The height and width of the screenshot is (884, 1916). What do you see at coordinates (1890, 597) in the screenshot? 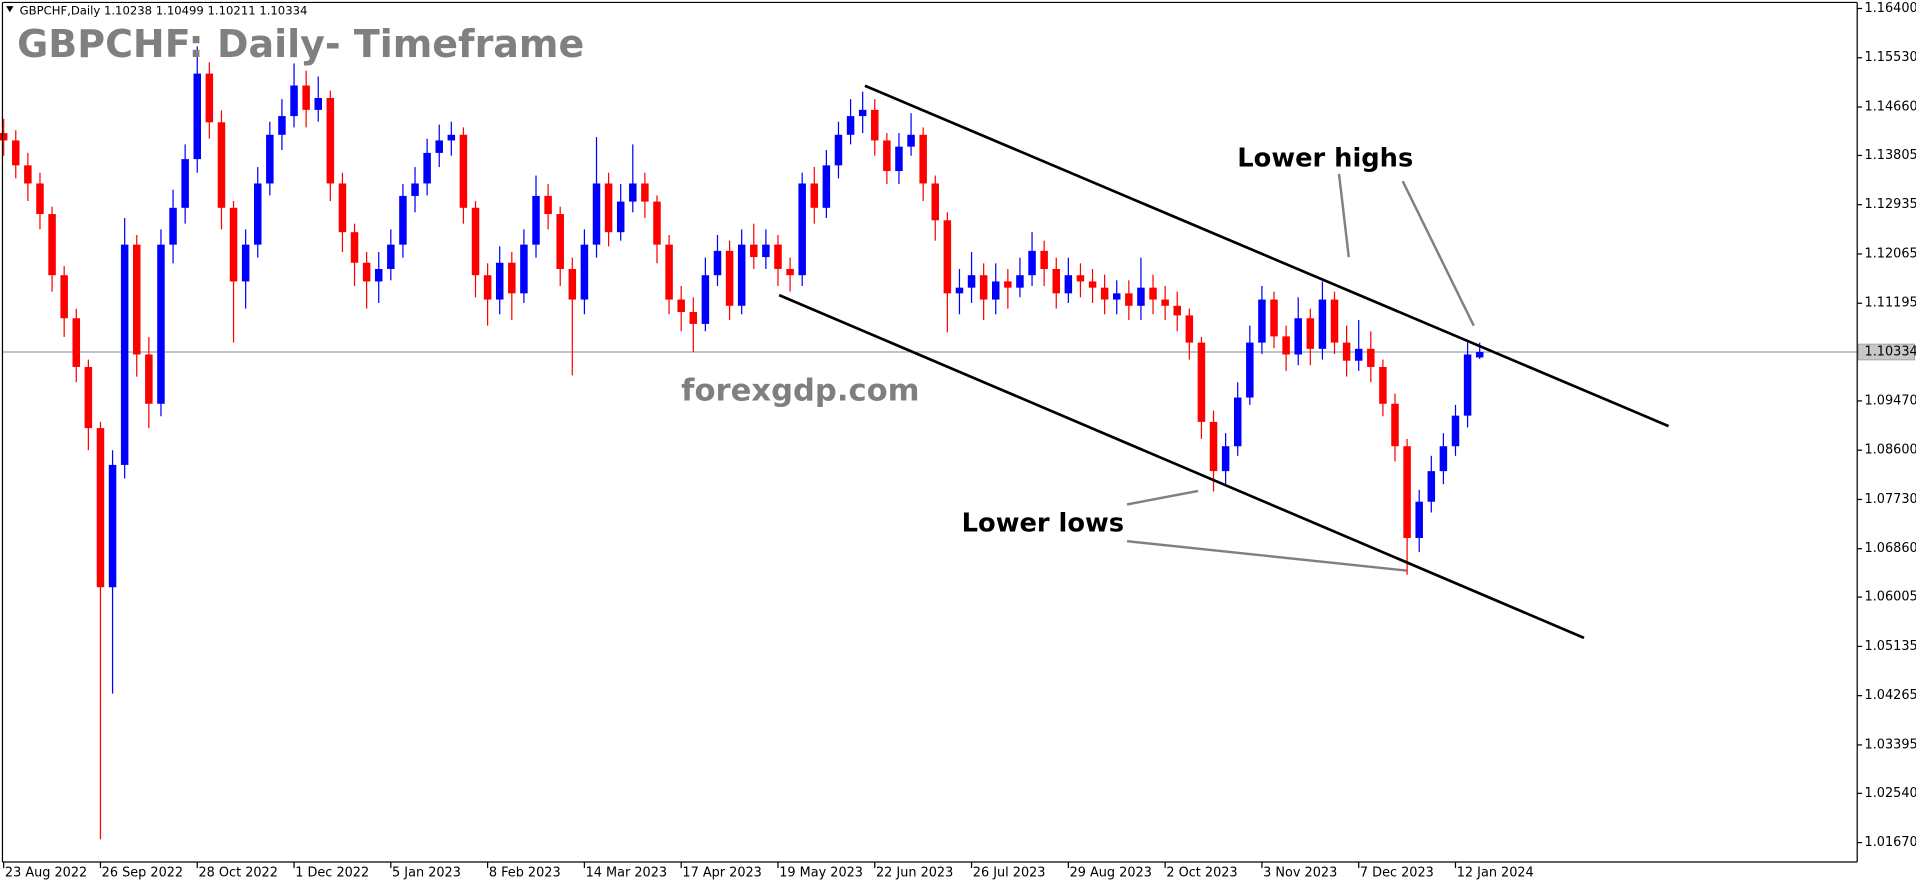
I see `y-tick-label: 1.06005` at bounding box center [1890, 597].